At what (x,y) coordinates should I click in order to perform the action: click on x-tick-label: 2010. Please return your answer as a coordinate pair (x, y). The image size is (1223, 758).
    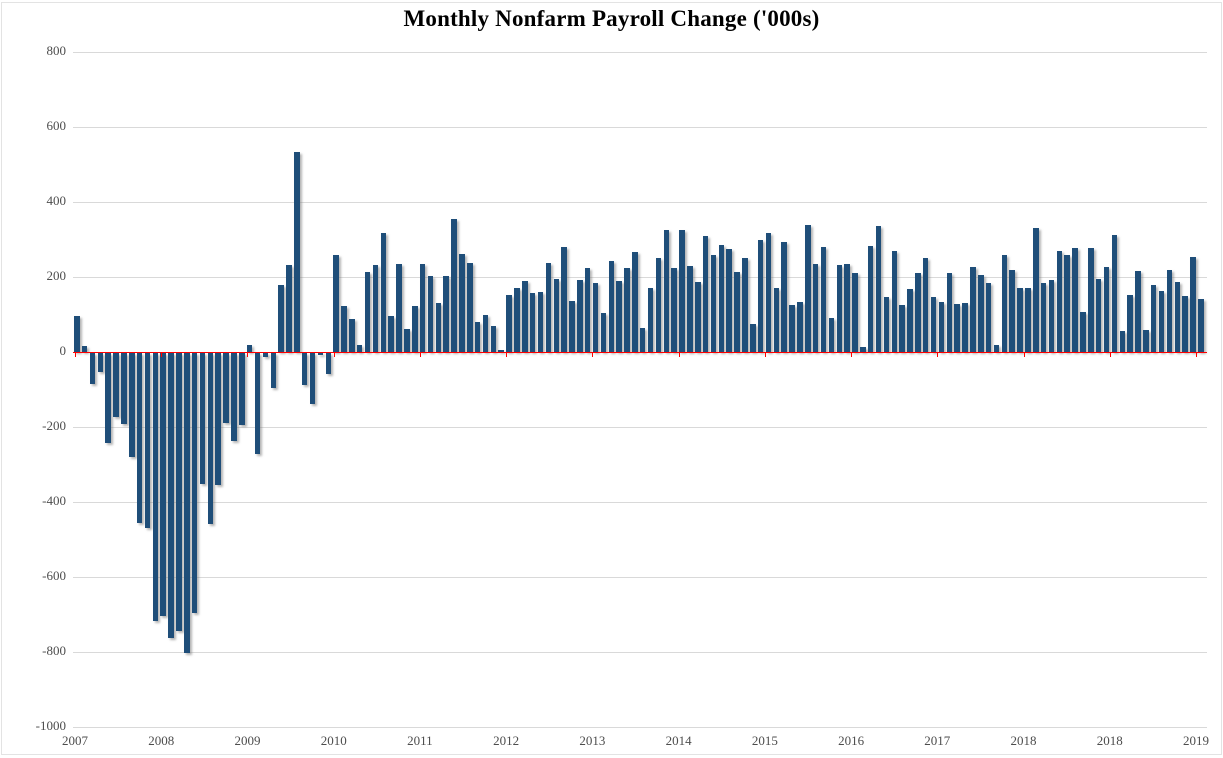
    Looking at the image, I should click on (333, 740).